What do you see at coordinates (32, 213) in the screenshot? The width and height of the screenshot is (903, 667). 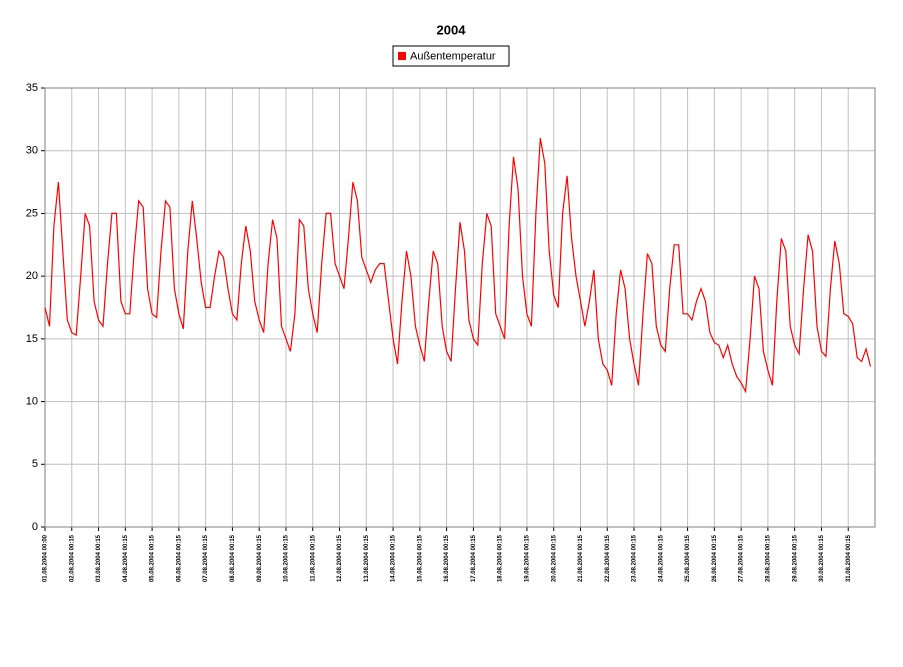 I see `y-tick-label: 25` at bounding box center [32, 213].